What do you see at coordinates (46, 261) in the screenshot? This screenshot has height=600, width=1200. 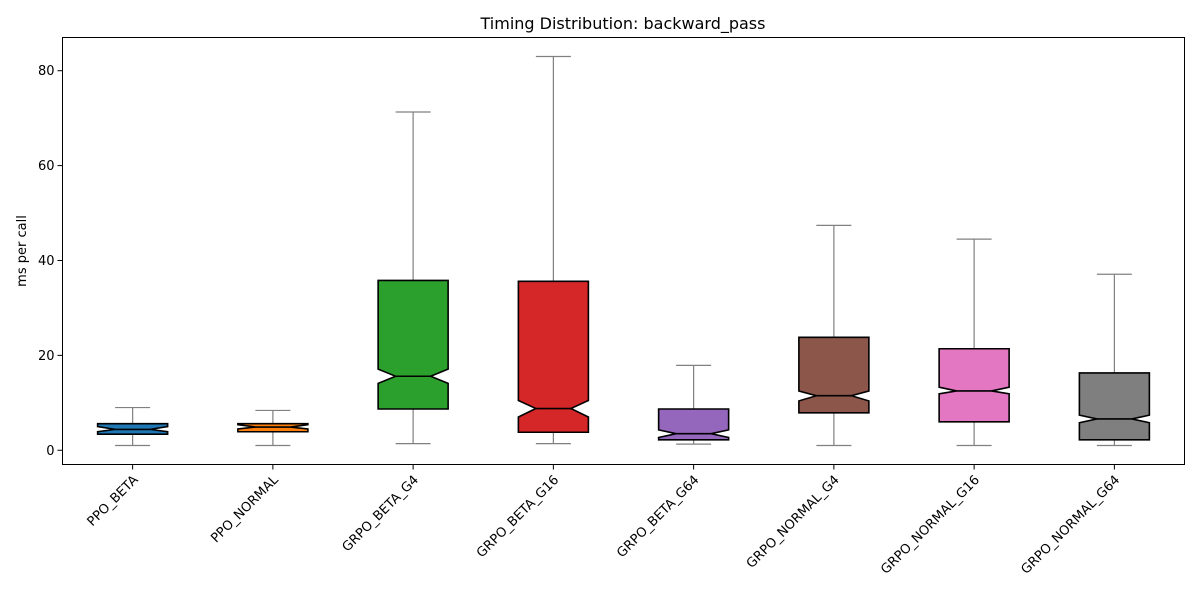 I see `y-tick-label: 40` at bounding box center [46, 261].